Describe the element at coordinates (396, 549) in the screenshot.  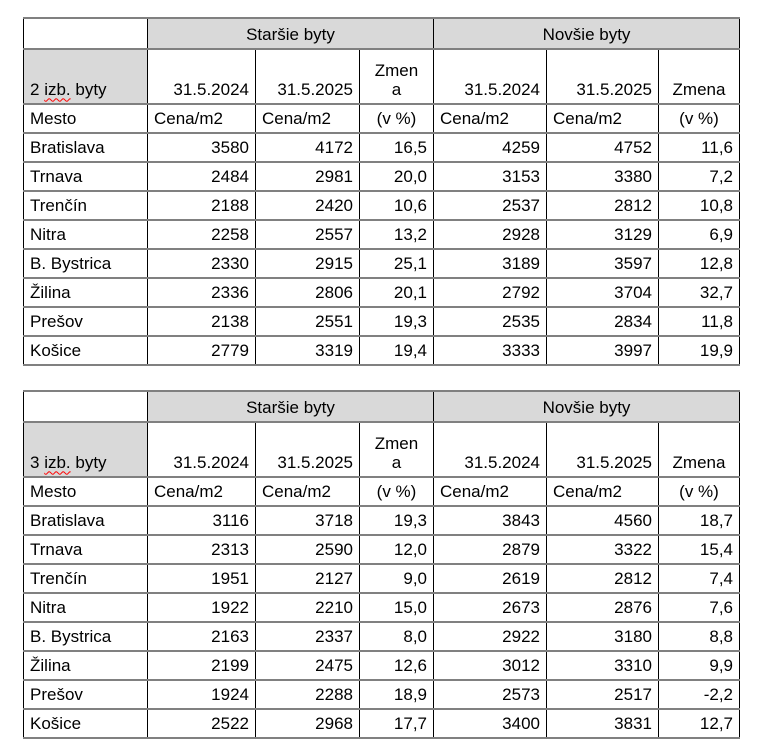
I see `change-cell: 12,0` at that location.